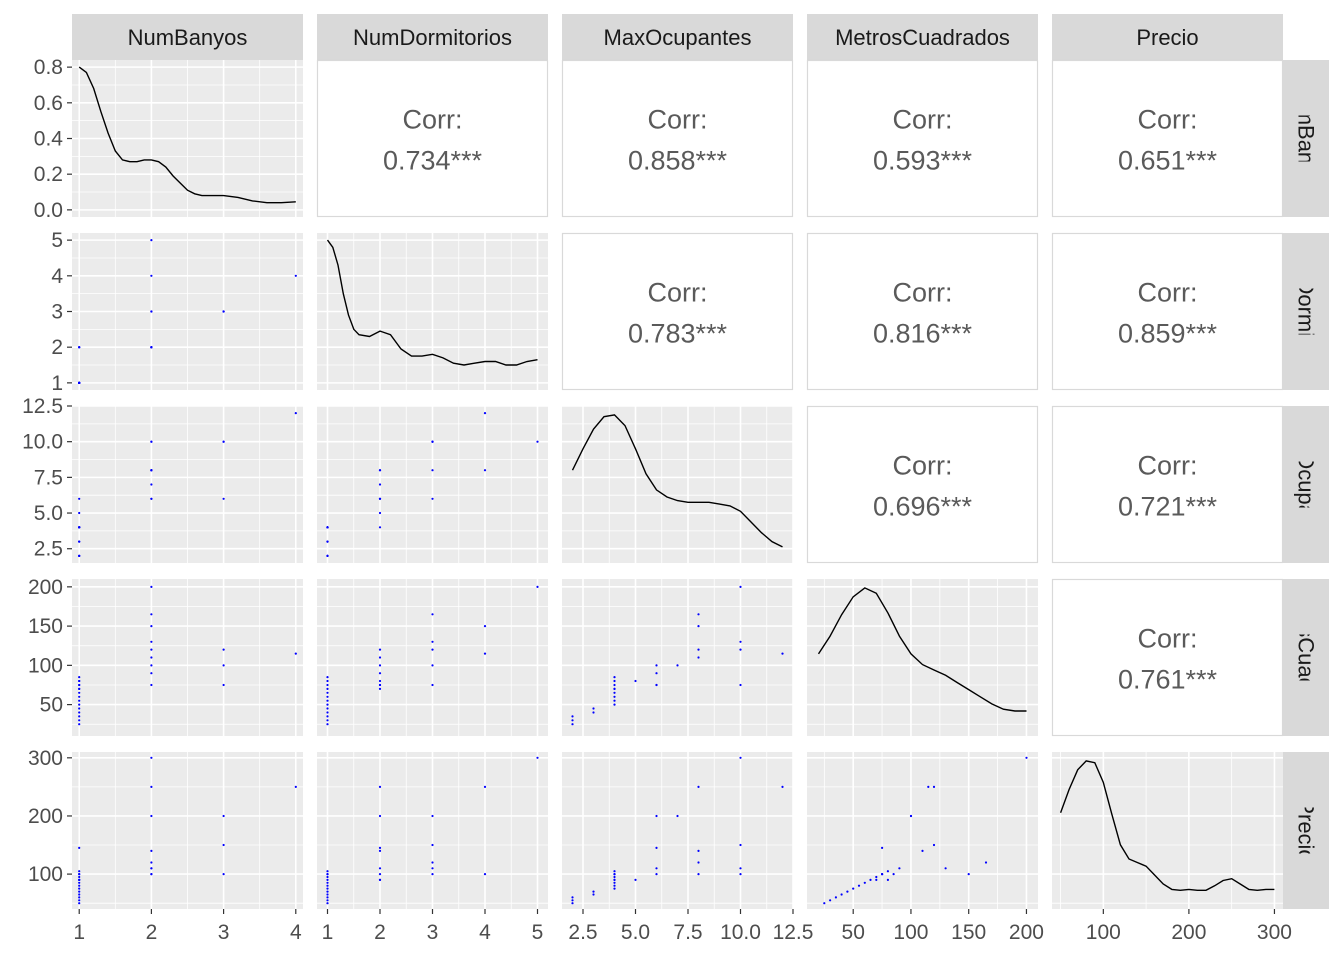 Image resolution: width=1344 pixels, height=960 pixels. Describe the element at coordinates (922, 830) in the screenshot. I see `scatter-panel-bg` at that location.